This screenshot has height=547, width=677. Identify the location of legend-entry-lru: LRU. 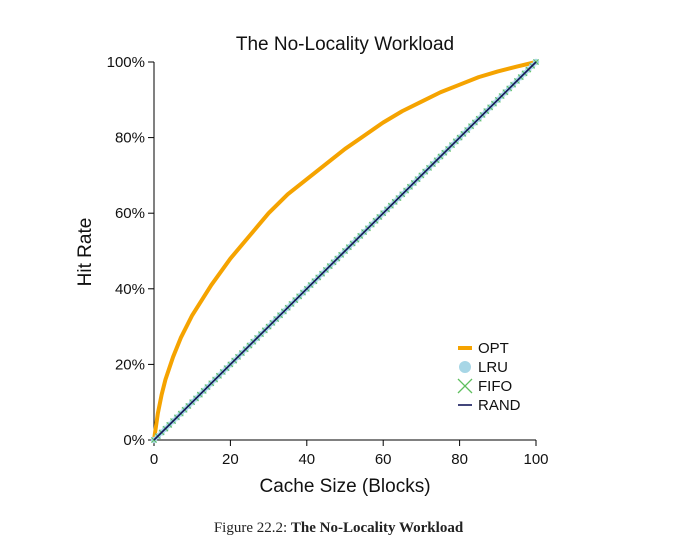
(483, 367).